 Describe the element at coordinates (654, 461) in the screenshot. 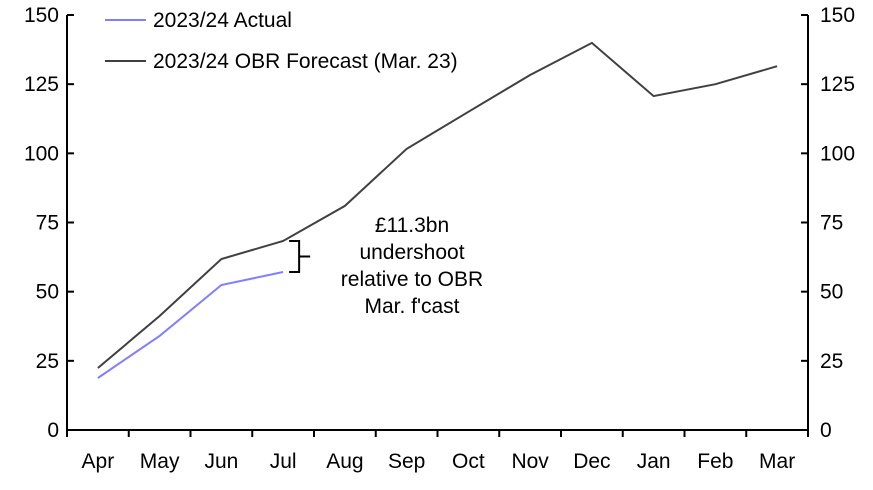

I see `x-tick-label: Jan` at that location.